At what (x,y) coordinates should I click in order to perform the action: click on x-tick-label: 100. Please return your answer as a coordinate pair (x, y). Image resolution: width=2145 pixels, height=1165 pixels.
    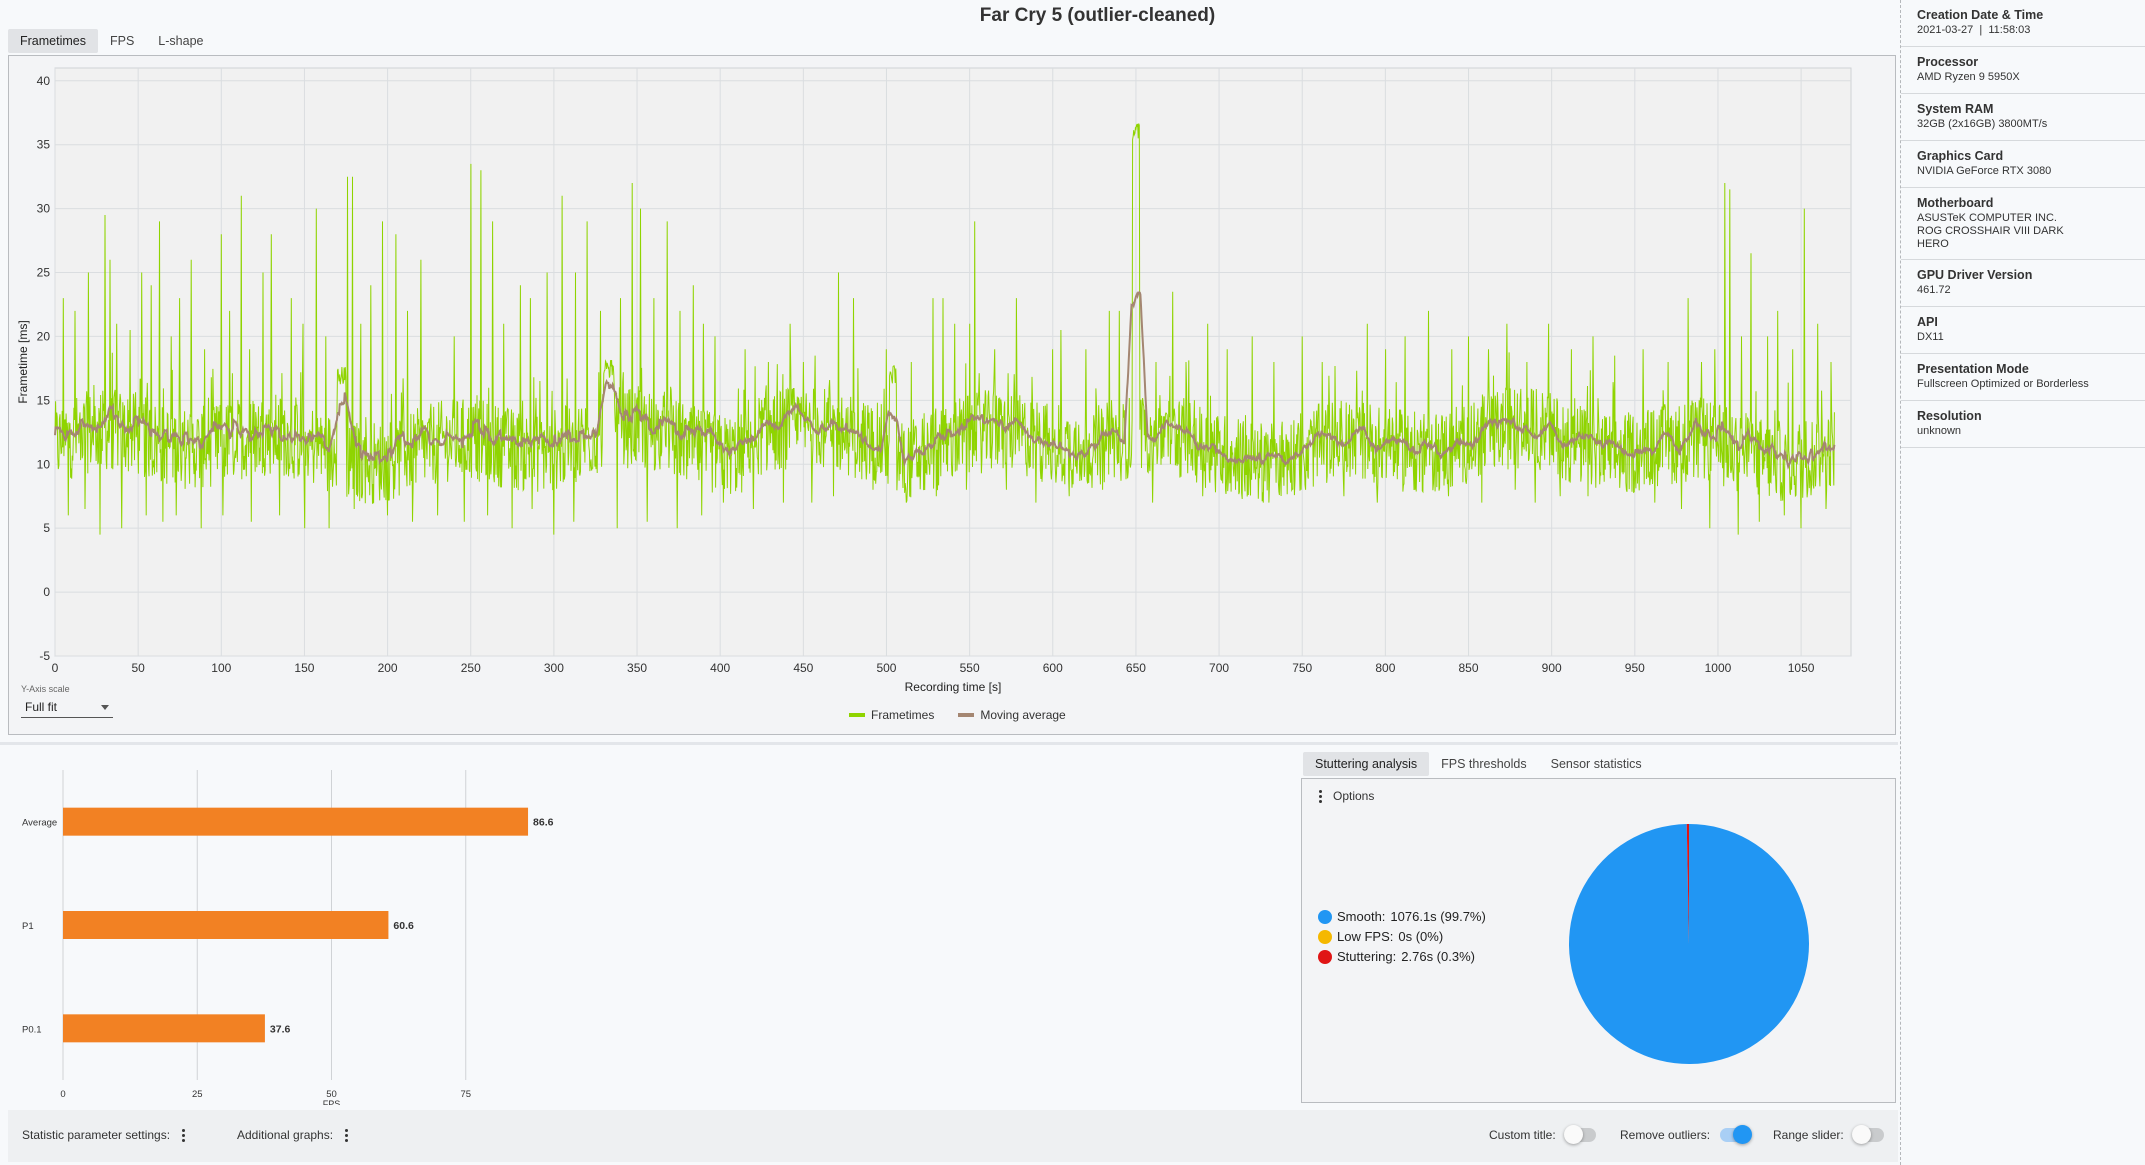
    Looking at the image, I should click on (221, 668).